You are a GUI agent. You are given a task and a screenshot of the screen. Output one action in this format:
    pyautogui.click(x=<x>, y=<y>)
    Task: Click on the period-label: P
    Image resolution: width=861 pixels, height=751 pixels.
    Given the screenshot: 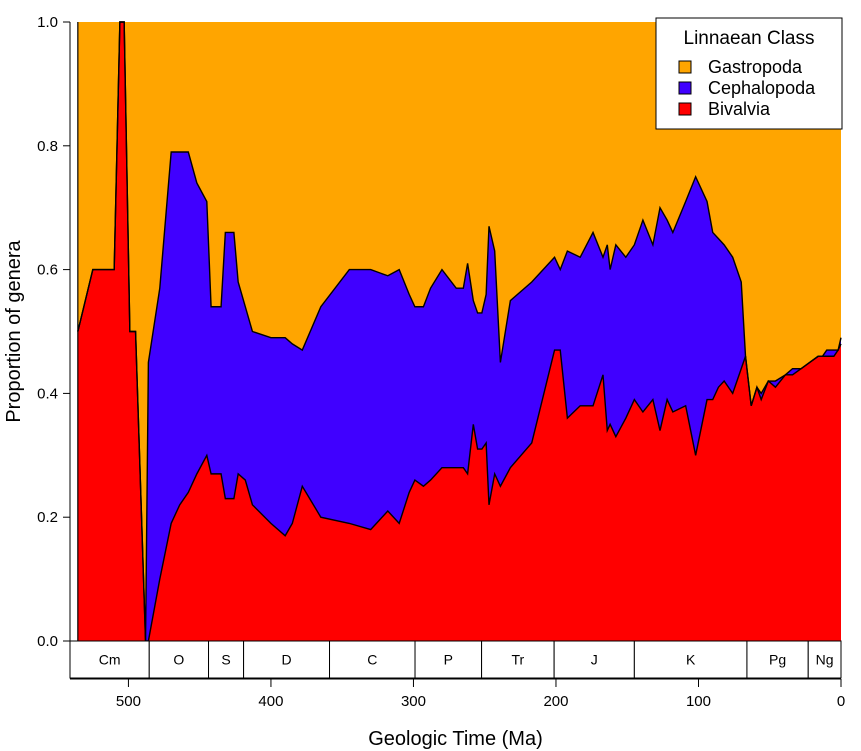 What is the action you would take?
    pyautogui.click(x=448, y=660)
    